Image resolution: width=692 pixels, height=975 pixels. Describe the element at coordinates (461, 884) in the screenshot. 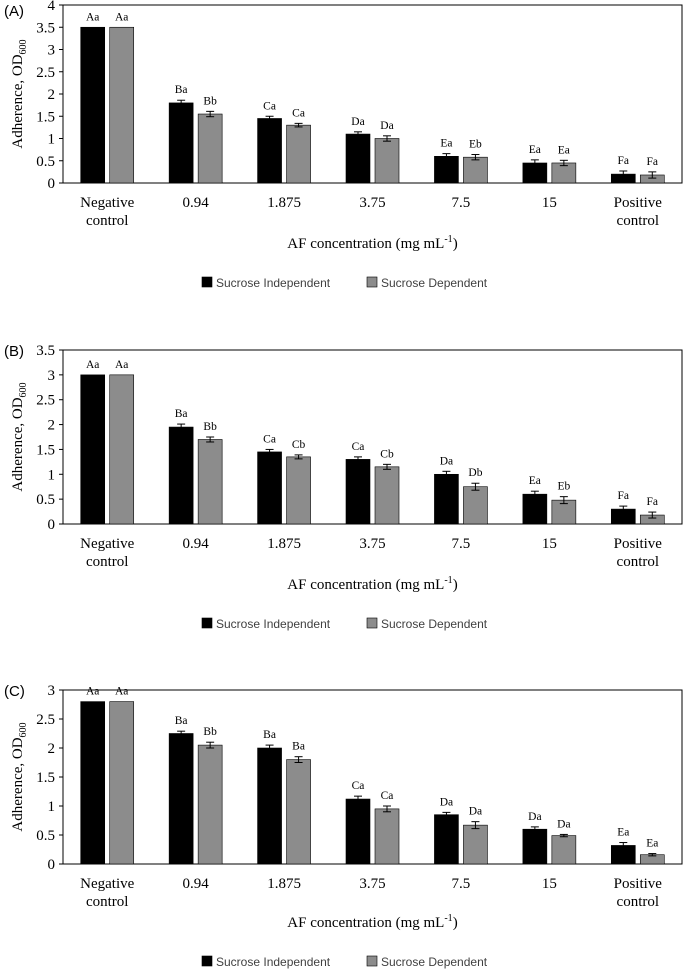

I see `x-tick-label: 7.5` at that location.